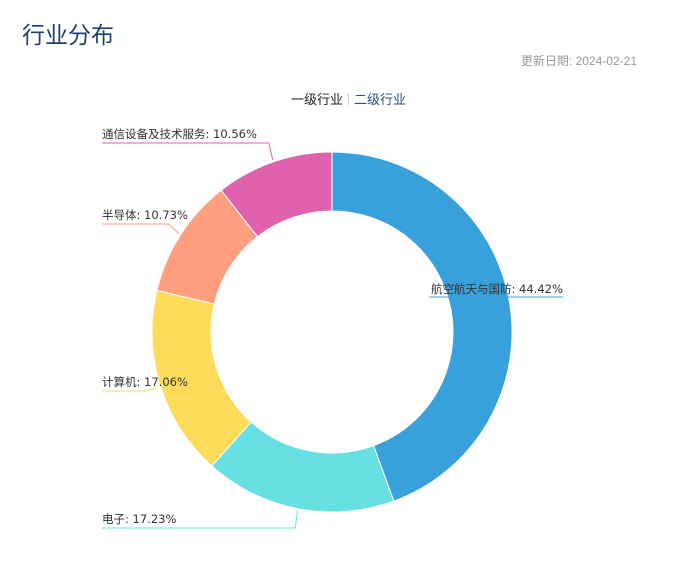  What do you see at coordinates (145, 215) in the screenshot?
I see `slice-label-3: 半导体: 10.73%` at bounding box center [145, 215].